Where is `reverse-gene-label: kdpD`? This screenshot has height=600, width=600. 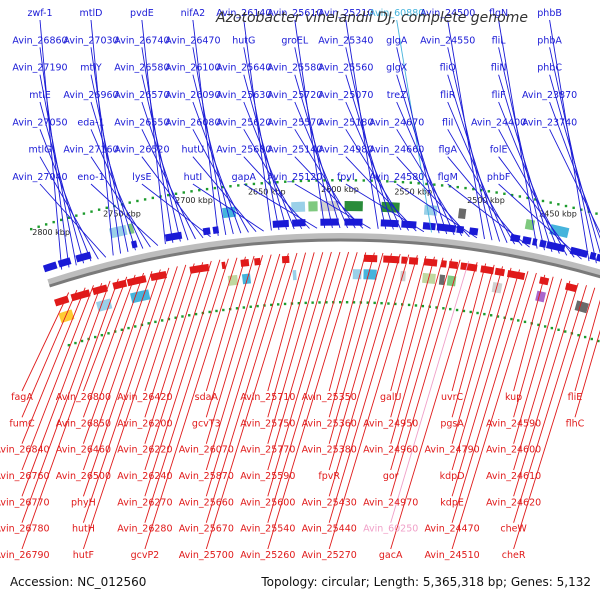
reverse-gene-label: kdpD is located at coordinates (452, 476).